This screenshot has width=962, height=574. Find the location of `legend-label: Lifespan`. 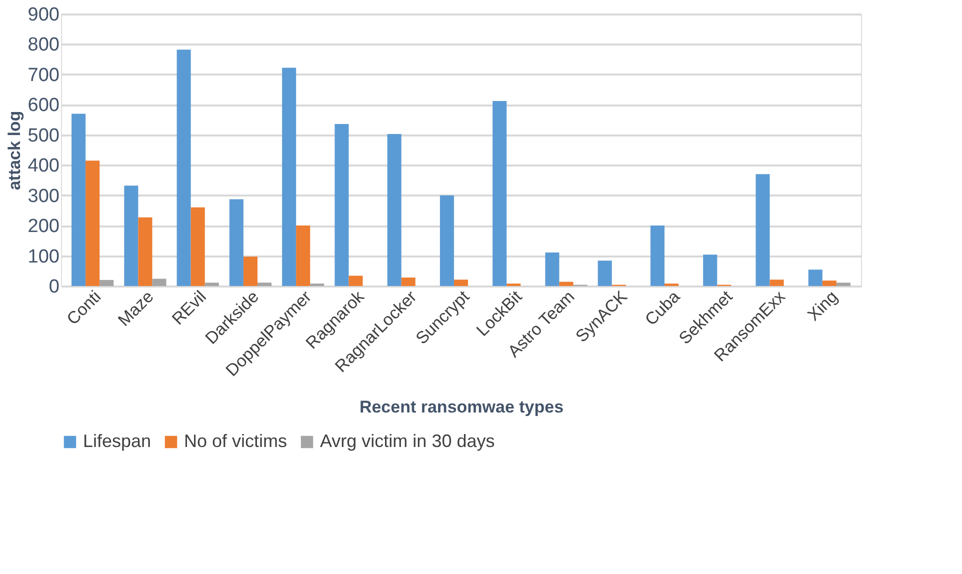

legend-label: Lifespan is located at coordinates (117, 441).